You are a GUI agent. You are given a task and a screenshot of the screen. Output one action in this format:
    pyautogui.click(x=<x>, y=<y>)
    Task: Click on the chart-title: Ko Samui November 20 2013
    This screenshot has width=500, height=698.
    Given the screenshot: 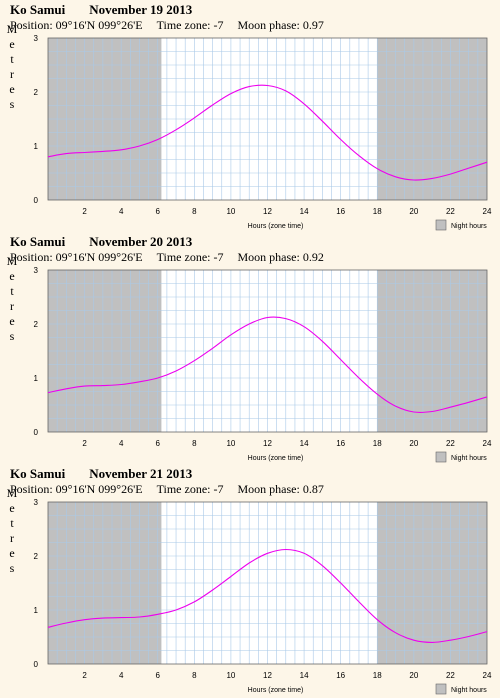 What is the action you would take?
    pyautogui.click(x=101, y=242)
    